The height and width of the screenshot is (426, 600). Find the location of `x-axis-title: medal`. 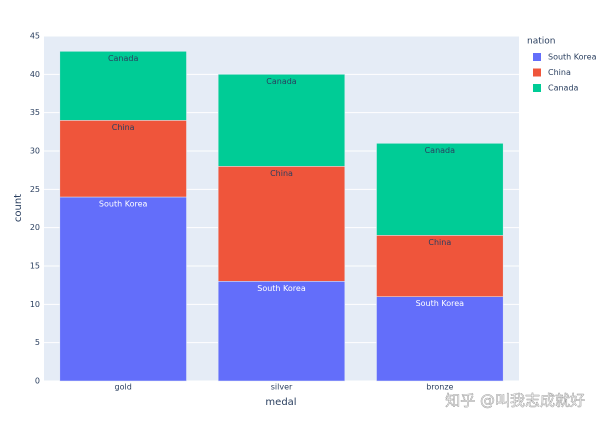

x-axis-title: medal is located at coordinates (280, 402).